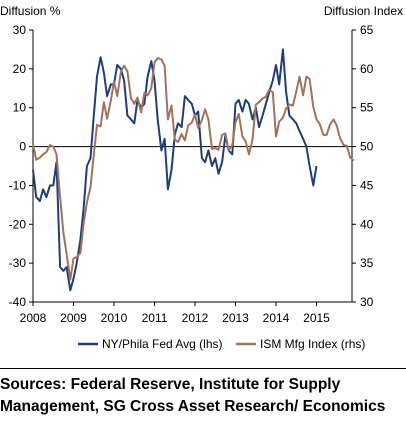 Image resolution: width=406 pixels, height=447 pixels. Describe the element at coordinates (316, 318) in the screenshot. I see `x-tick-label: 2015` at that location.